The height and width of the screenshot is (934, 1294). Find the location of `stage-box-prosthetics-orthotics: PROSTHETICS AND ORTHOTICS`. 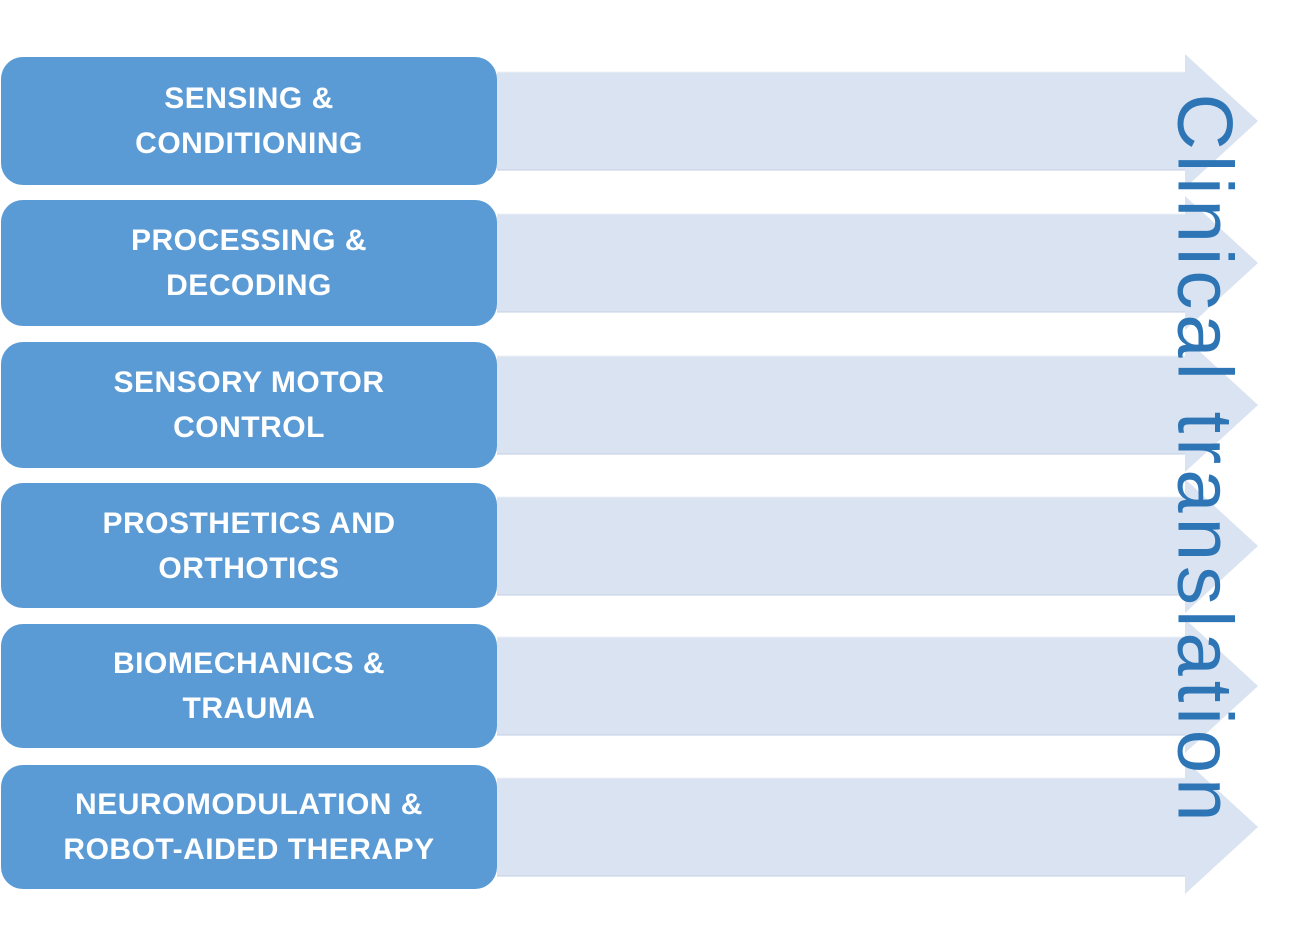

stage-box-prosthetics-orthotics: PROSTHETICS AND ORTHOTICS is located at coordinates (249, 545).